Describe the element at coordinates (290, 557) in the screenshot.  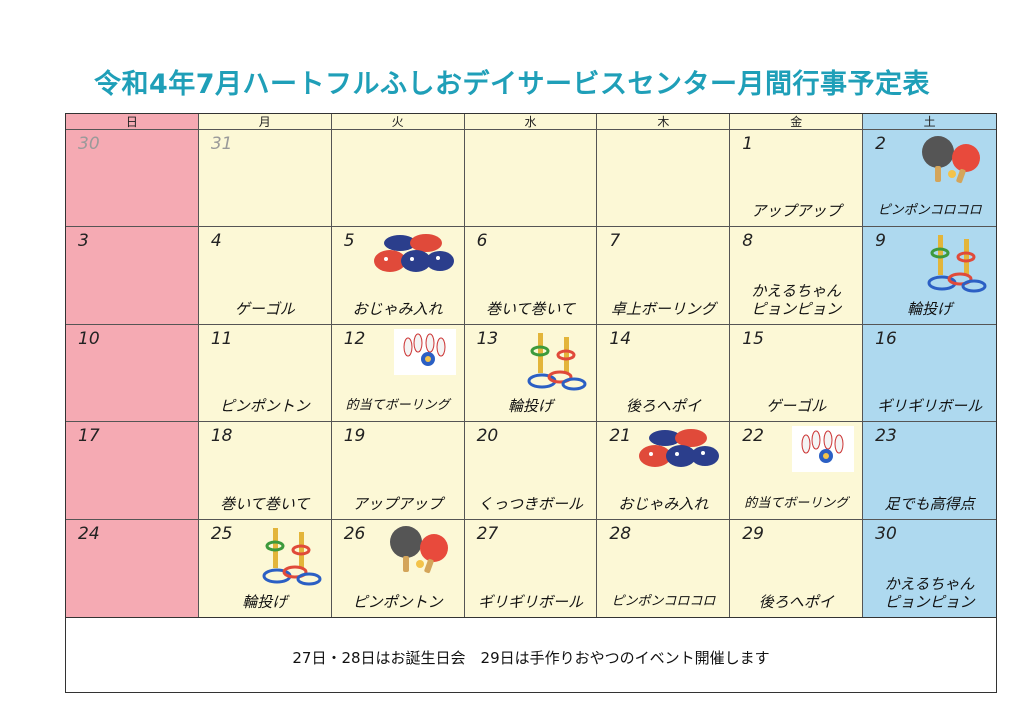
I see `ring-toss-icon` at that location.